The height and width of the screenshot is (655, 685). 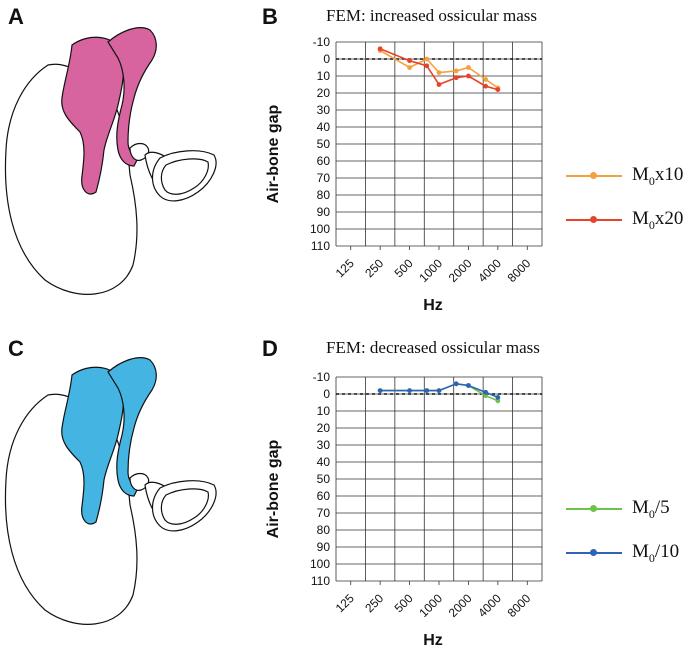 I want to click on ossicle-drawing-c, so click(x=110, y=491).